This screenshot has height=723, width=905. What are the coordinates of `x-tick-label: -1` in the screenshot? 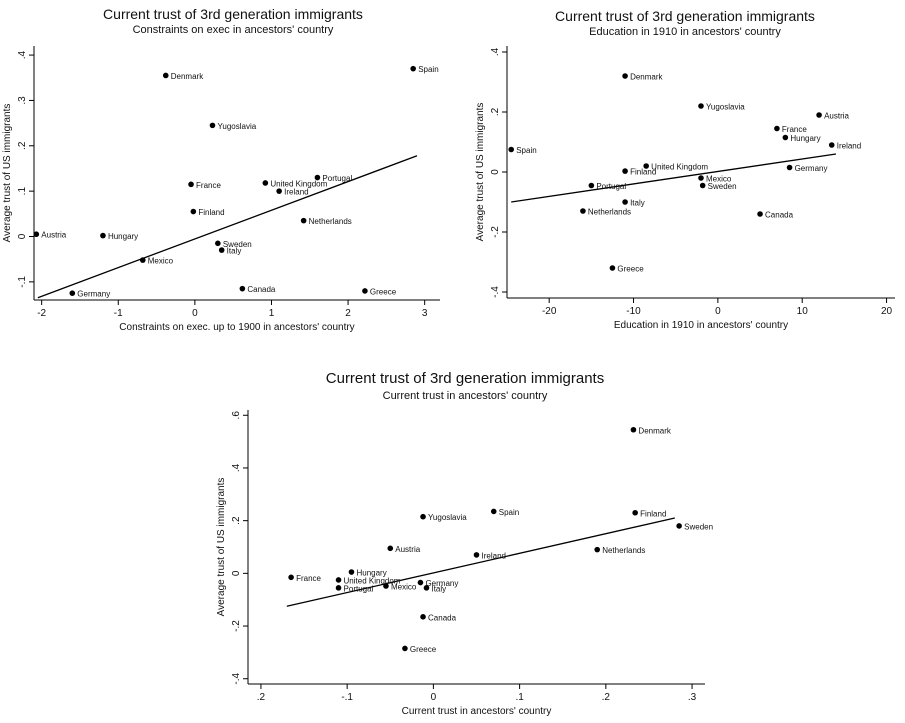 It's located at (118, 313).